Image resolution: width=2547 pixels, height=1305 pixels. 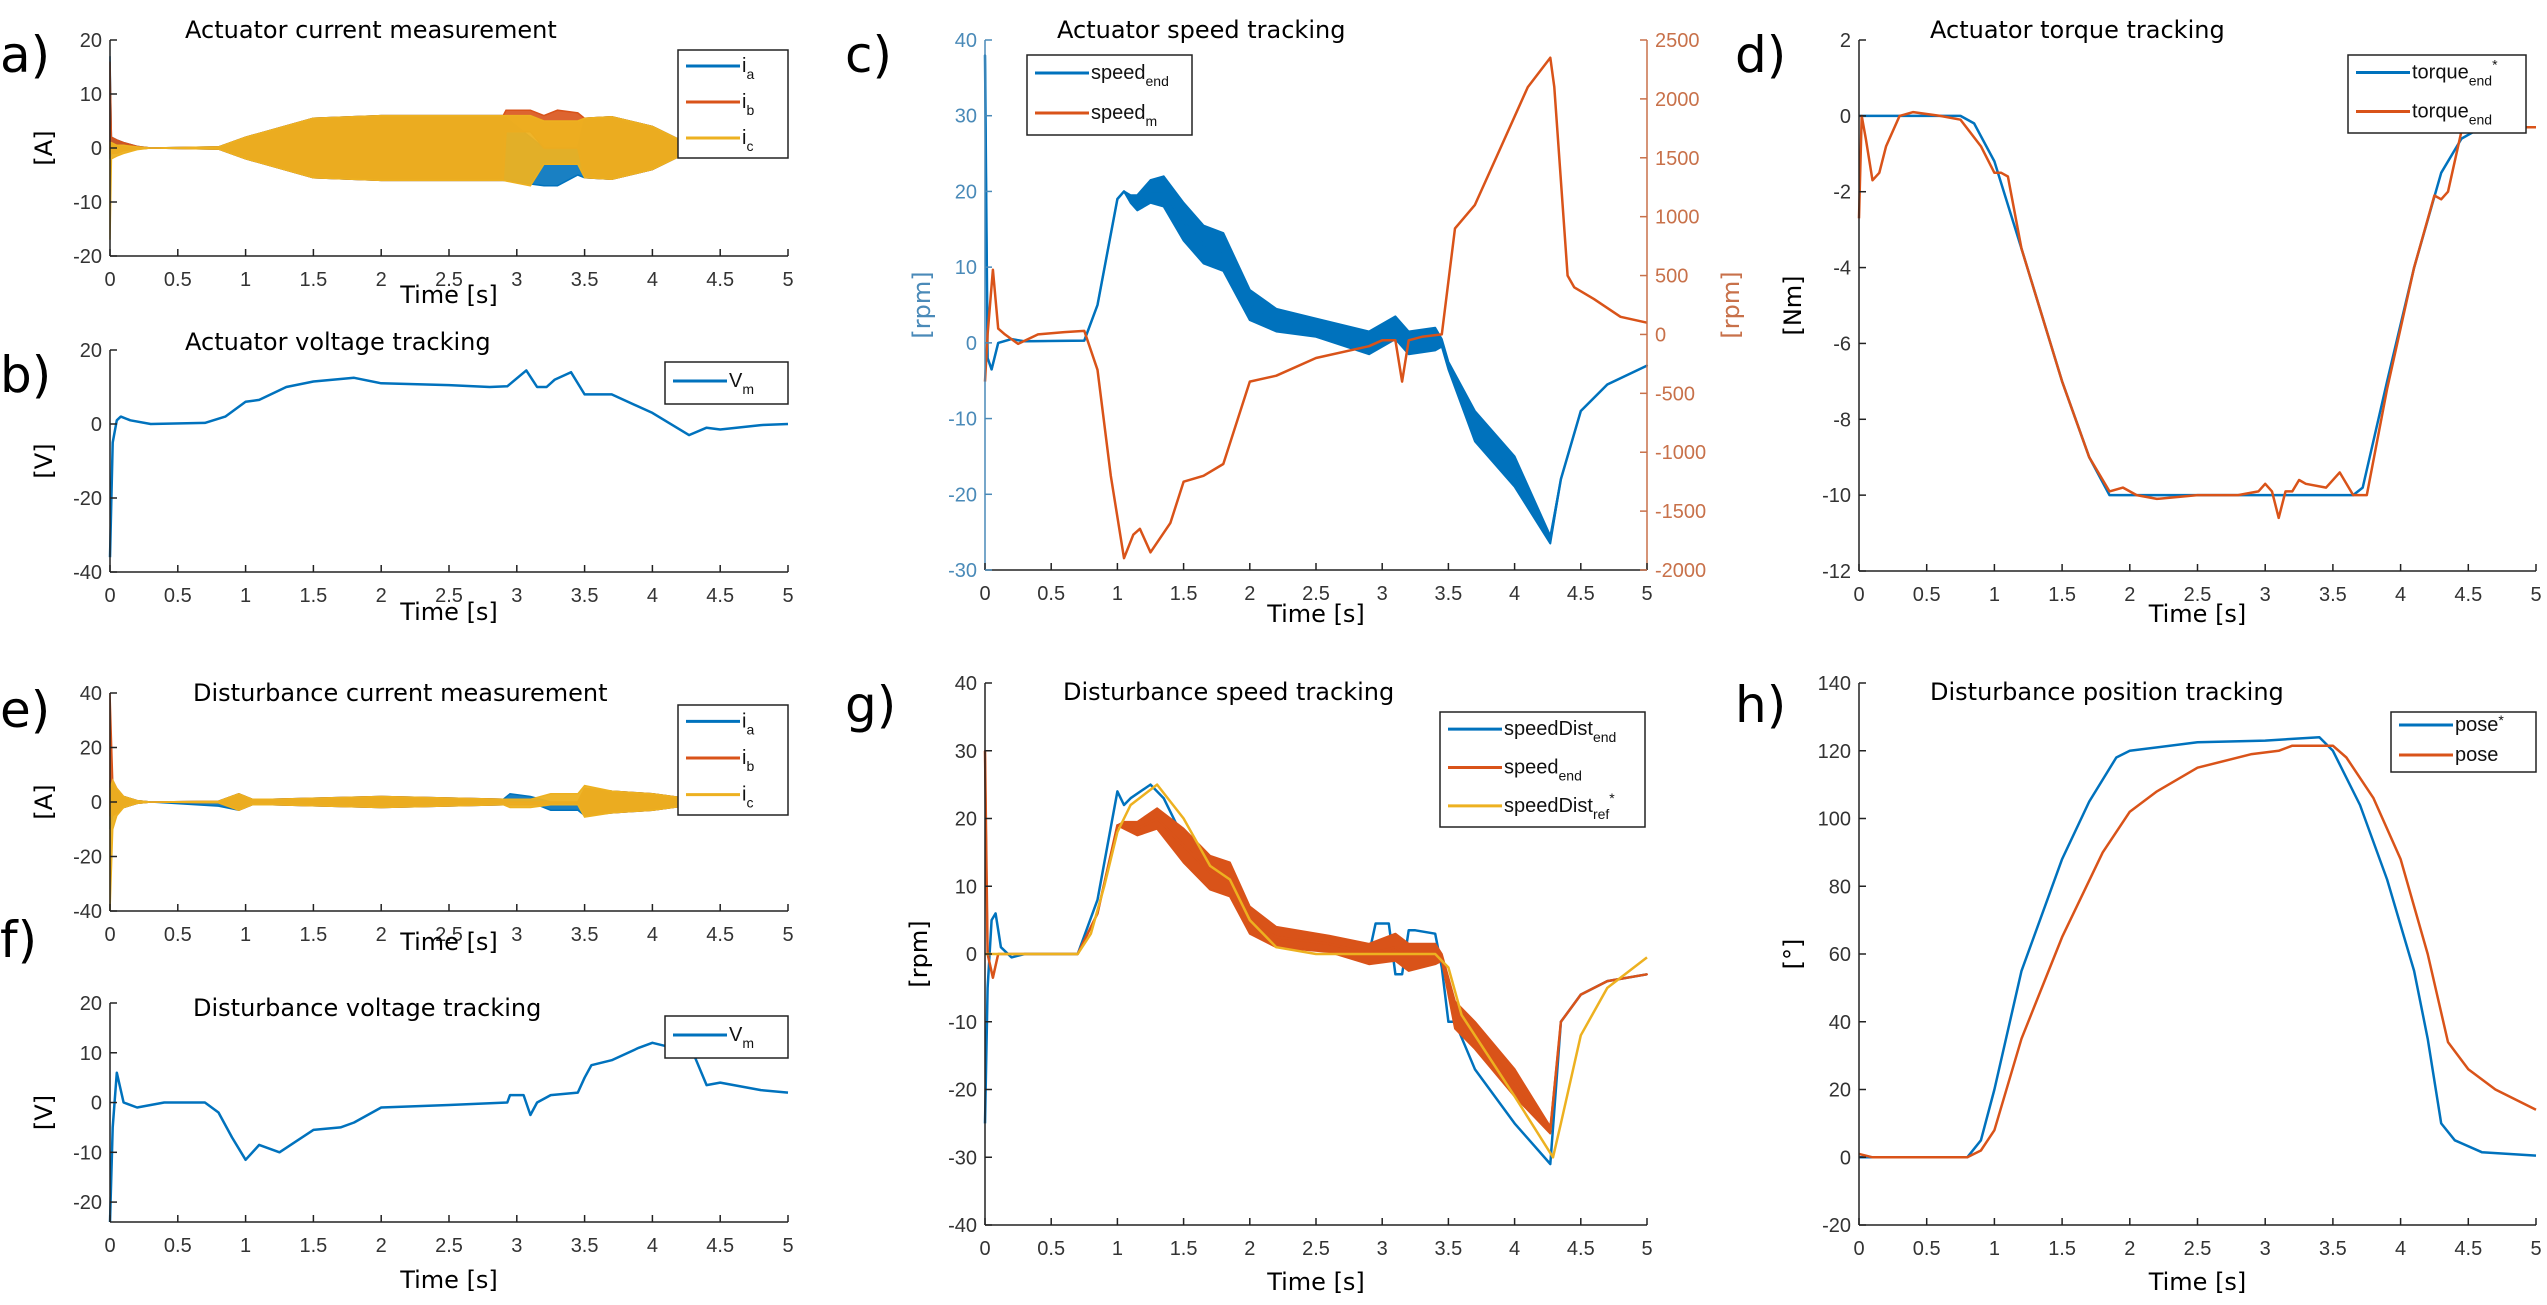 I want to click on y-tick-label-right: 0, so click(x=1660, y=335).